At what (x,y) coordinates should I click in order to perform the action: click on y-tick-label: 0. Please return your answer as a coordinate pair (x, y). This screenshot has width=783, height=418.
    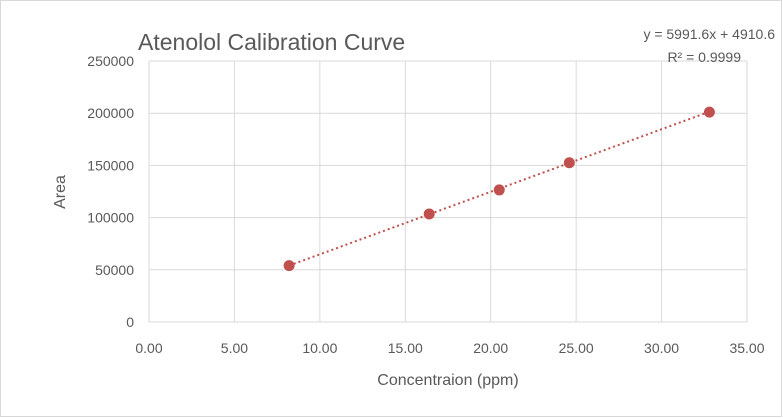
    Looking at the image, I should click on (130, 322).